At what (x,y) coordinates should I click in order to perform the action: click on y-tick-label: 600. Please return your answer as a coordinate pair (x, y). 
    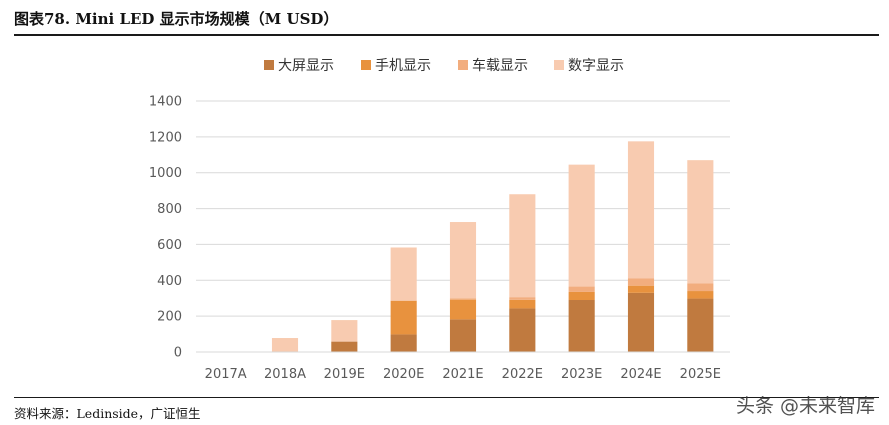
    Looking at the image, I should click on (169, 245).